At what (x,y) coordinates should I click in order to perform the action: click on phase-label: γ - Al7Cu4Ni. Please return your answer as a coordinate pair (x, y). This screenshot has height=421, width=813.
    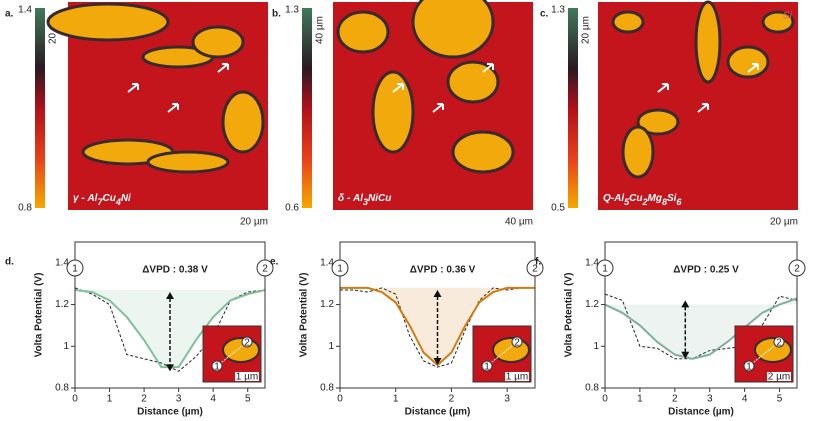
    Looking at the image, I should click on (102, 200).